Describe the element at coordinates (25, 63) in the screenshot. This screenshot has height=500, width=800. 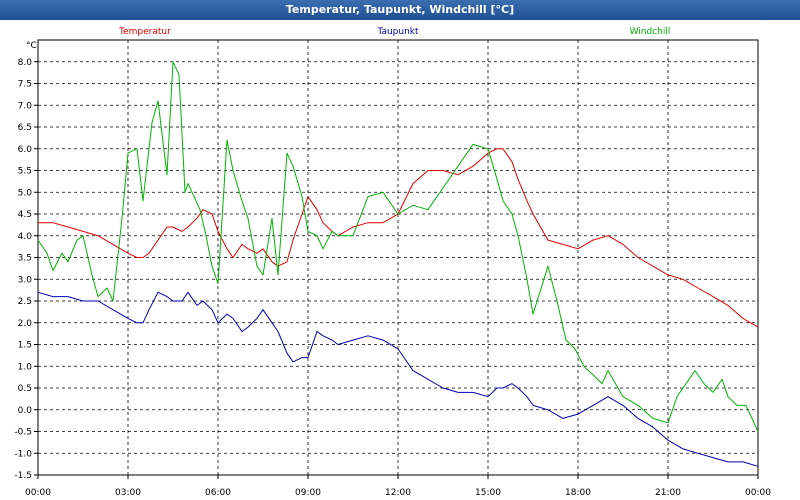
I see `y-tick-label: 8.0` at that location.